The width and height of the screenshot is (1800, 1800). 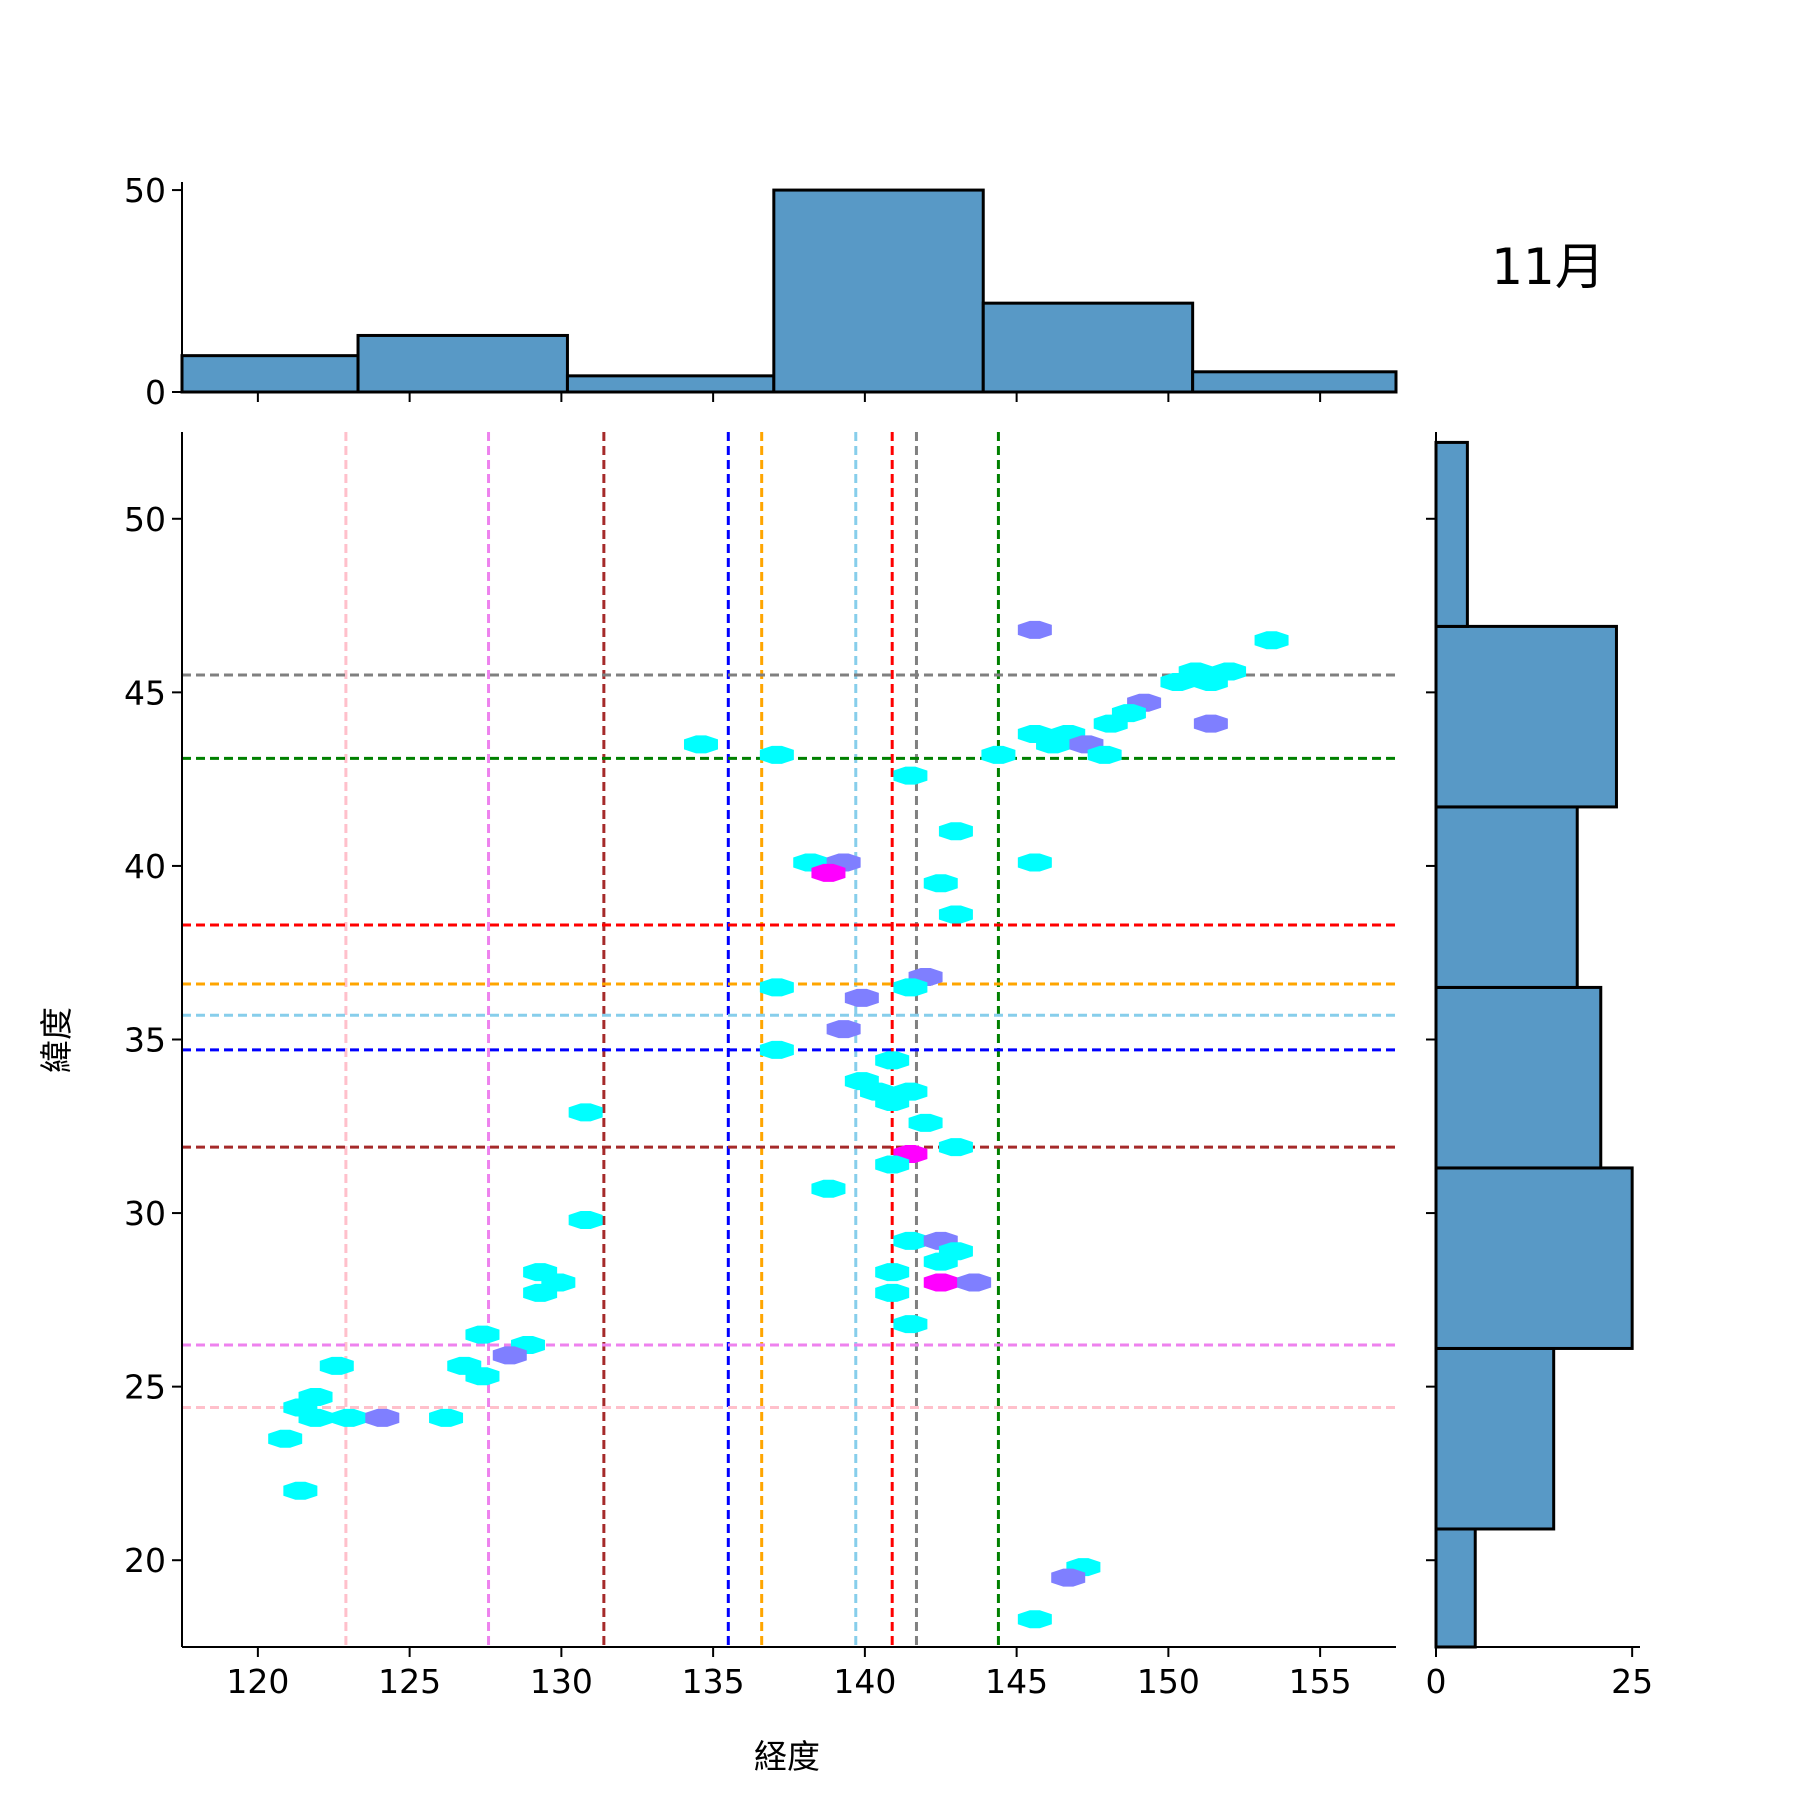 What do you see at coordinates (145, 866) in the screenshot?
I see `y-tick-label: 40` at bounding box center [145, 866].